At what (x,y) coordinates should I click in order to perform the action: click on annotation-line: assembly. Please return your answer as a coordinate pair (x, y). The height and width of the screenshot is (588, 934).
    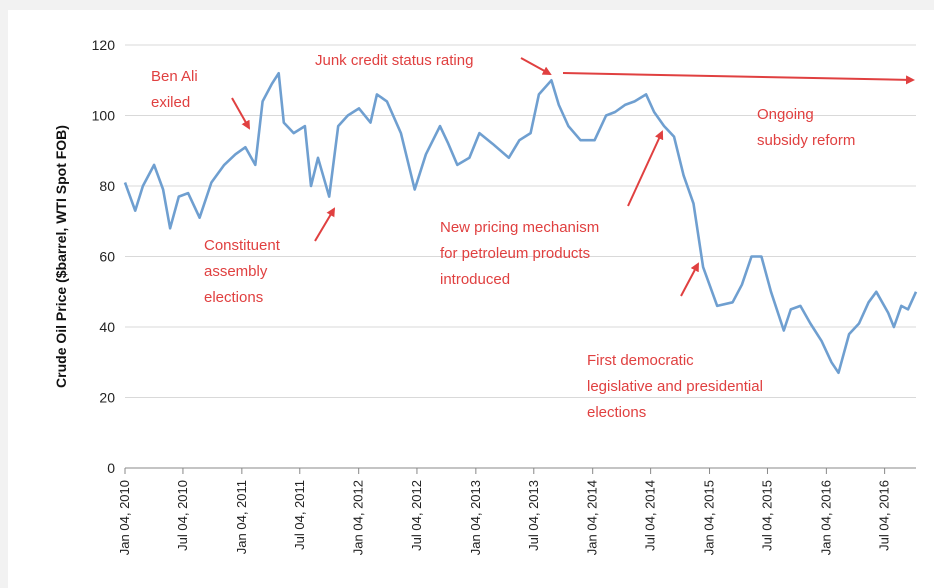
    Looking at the image, I should click on (236, 271).